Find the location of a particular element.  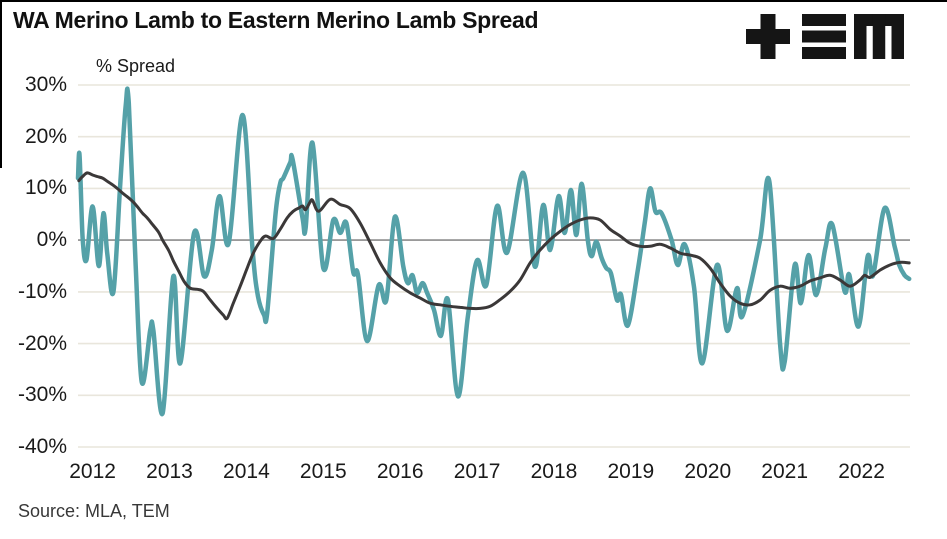

y-tick-label: -40% is located at coordinates (42, 446).